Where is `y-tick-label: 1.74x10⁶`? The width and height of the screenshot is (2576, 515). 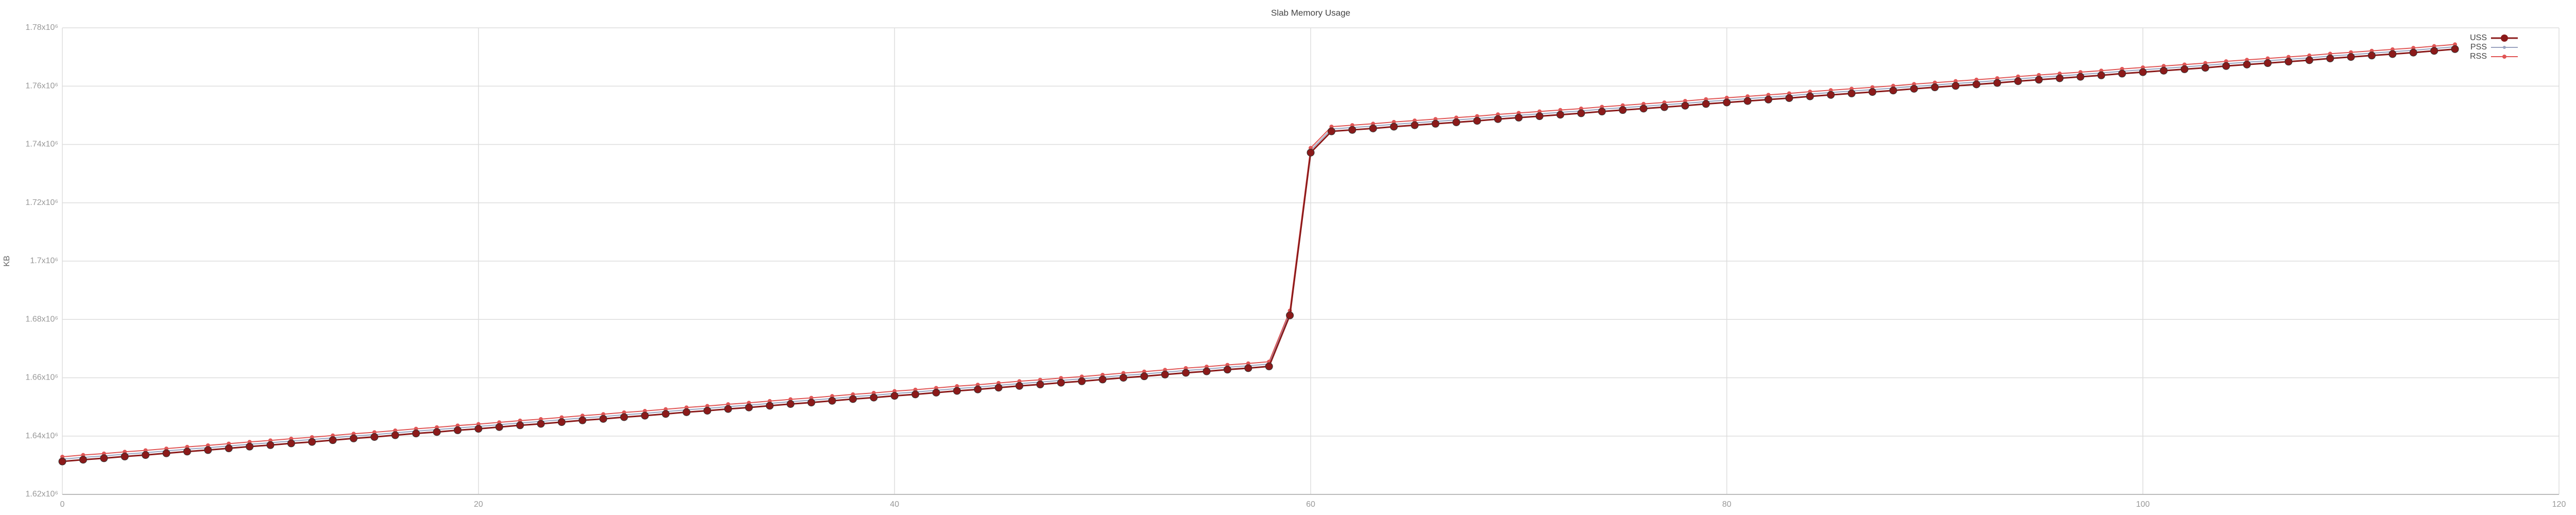 y-tick-label: 1.74x10⁶ is located at coordinates (41, 144).